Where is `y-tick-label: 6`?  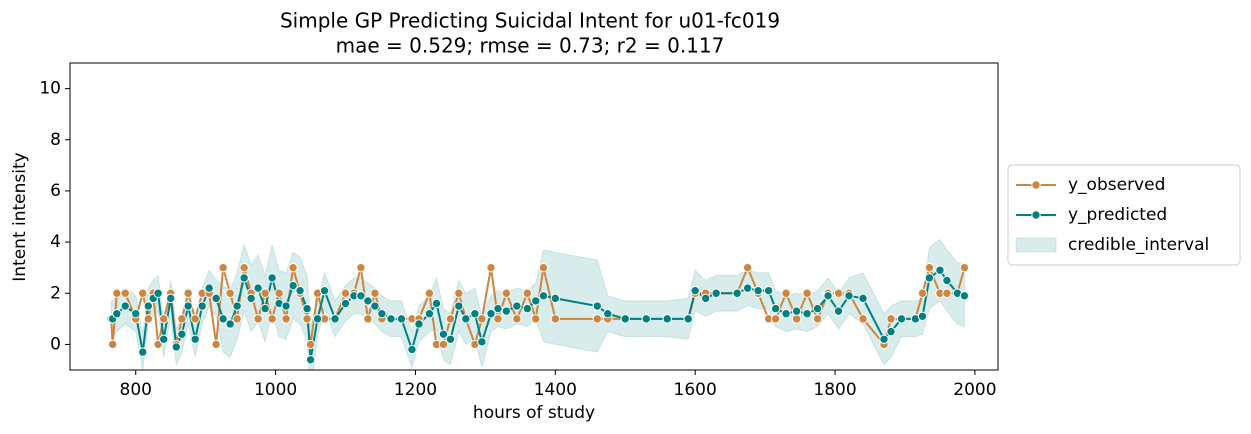 y-tick-label: 6 is located at coordinates (55, 191).